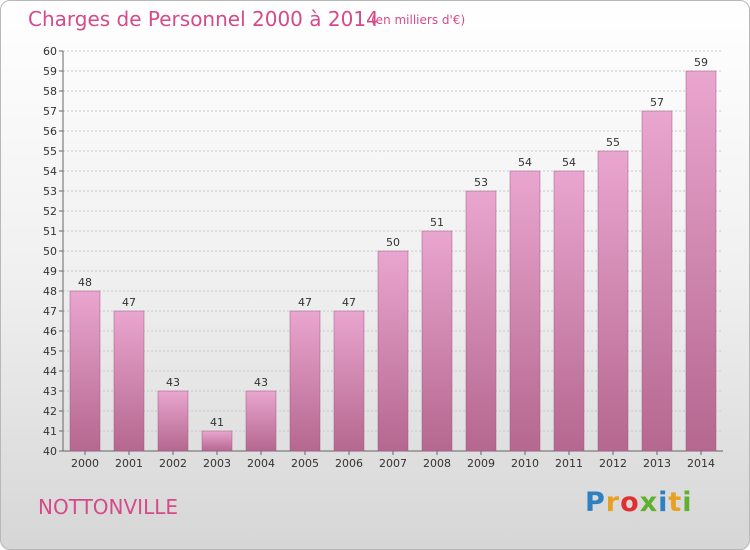 The height and width of the screenshot is (550, 750). Describe the element at coordinates (437, 341) in the screenshot. I see `bar-2008` at that location.